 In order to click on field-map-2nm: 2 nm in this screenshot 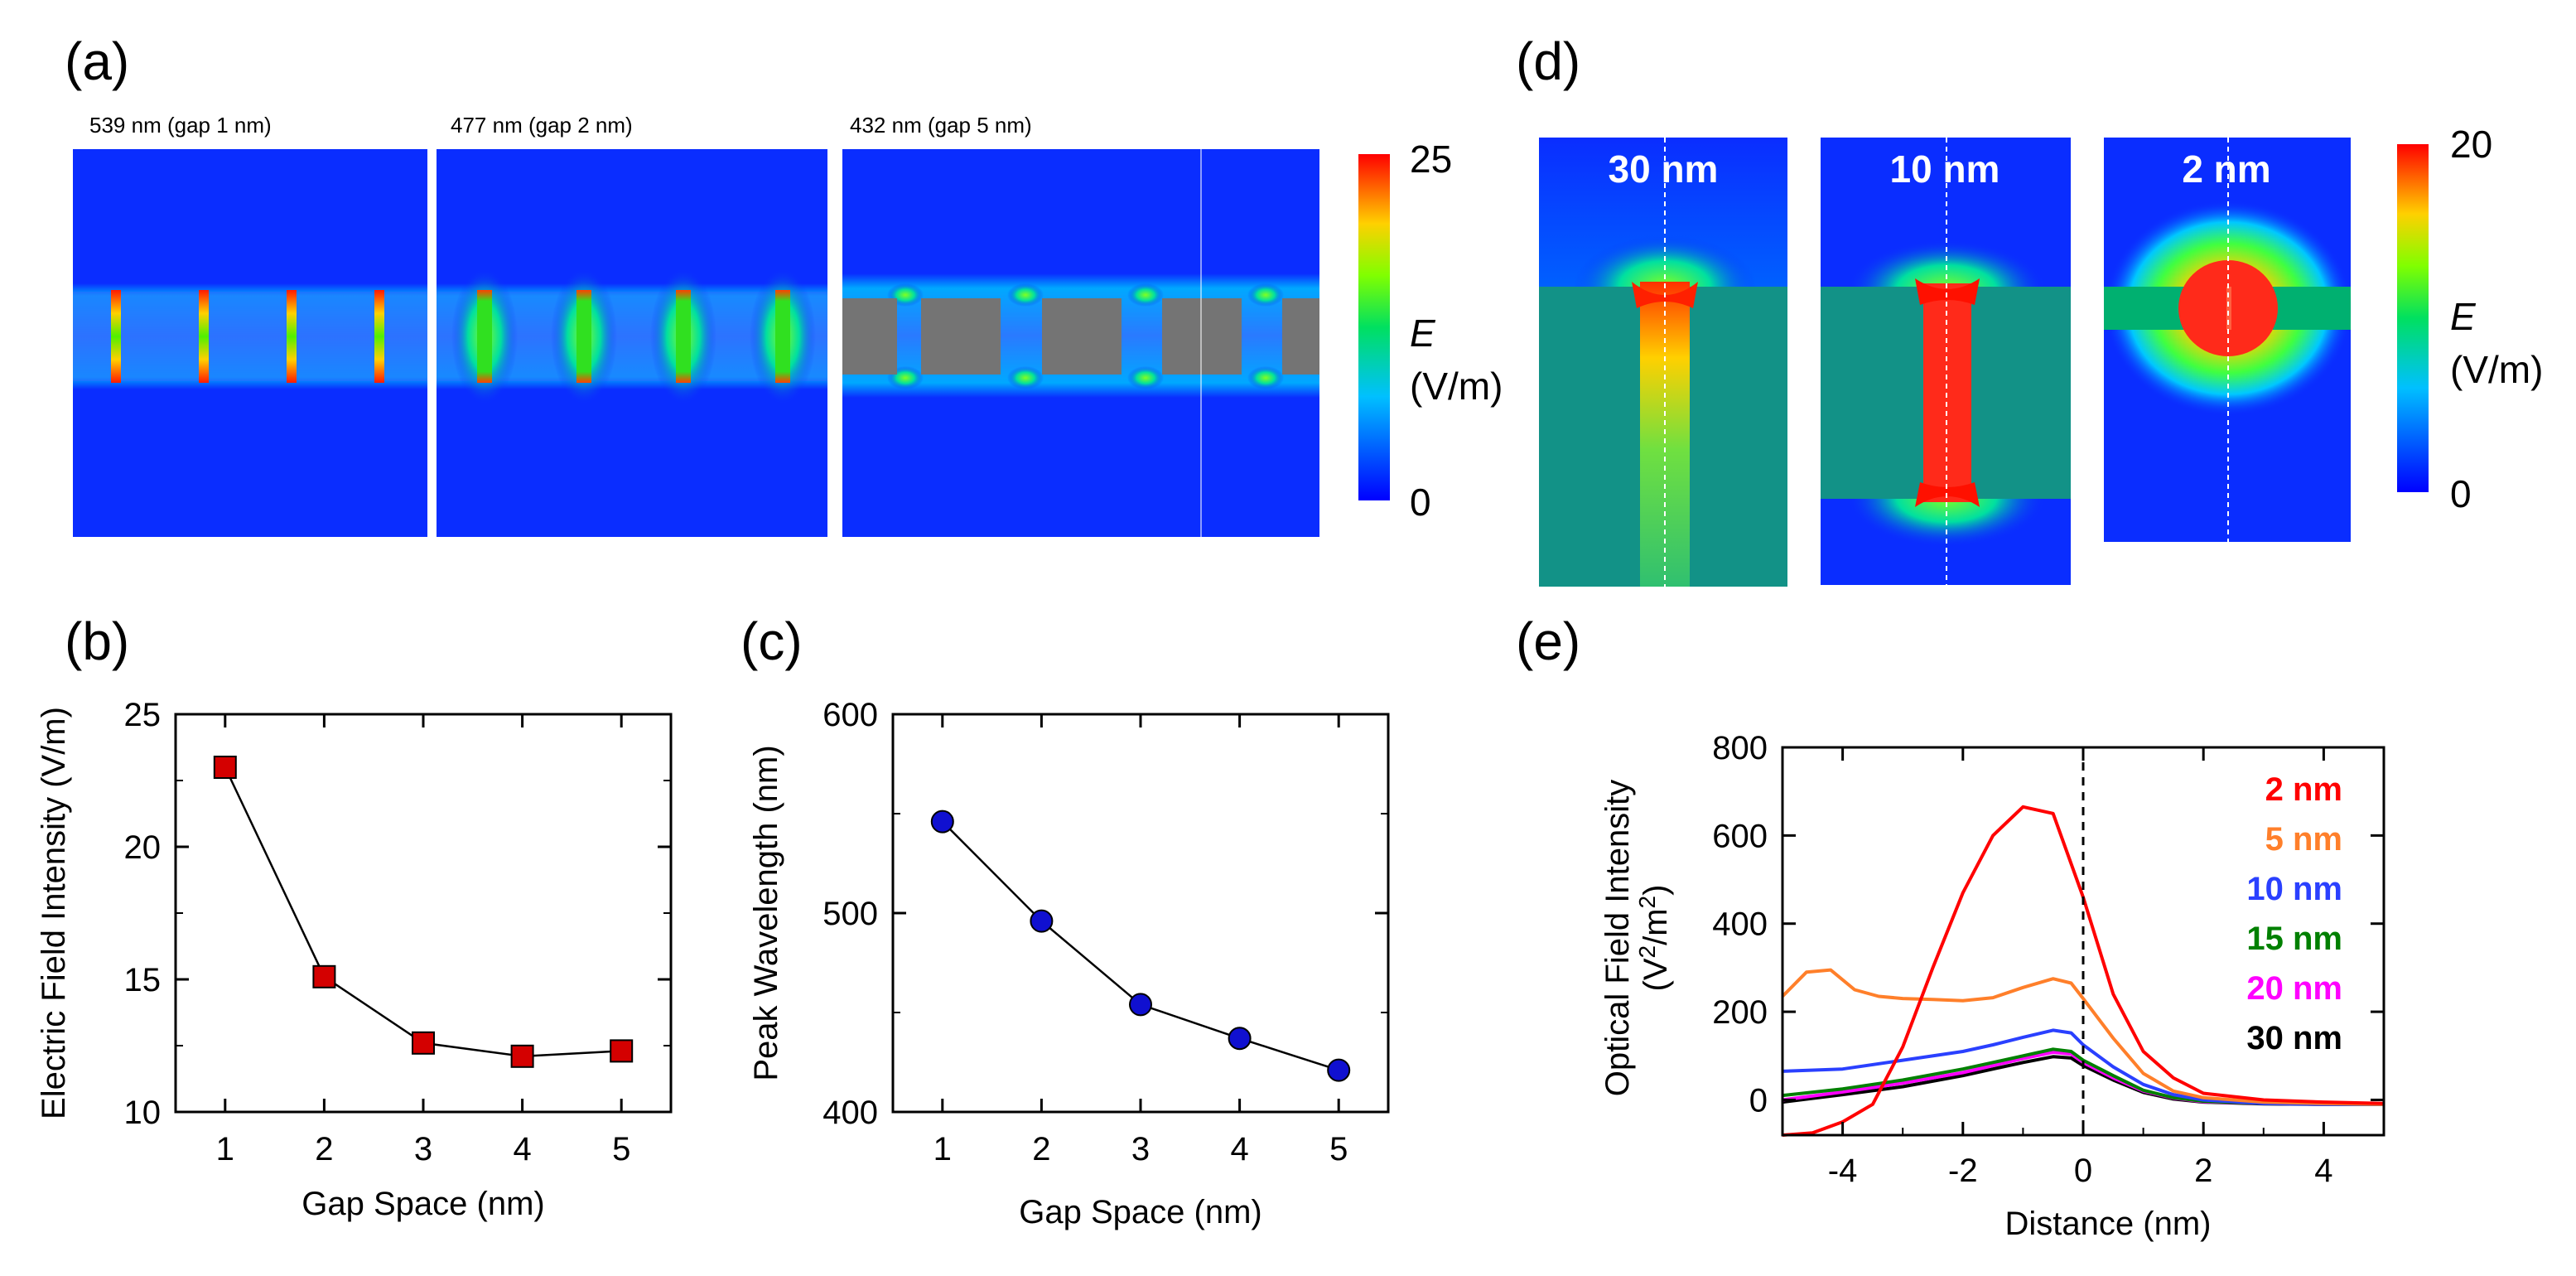, I will do `click(2228, 340)`.